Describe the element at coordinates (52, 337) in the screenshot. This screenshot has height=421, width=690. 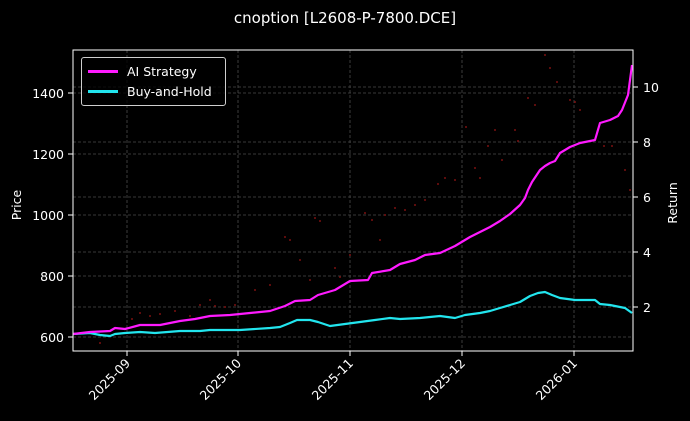
I see `left-tick-label: 600` at that location.